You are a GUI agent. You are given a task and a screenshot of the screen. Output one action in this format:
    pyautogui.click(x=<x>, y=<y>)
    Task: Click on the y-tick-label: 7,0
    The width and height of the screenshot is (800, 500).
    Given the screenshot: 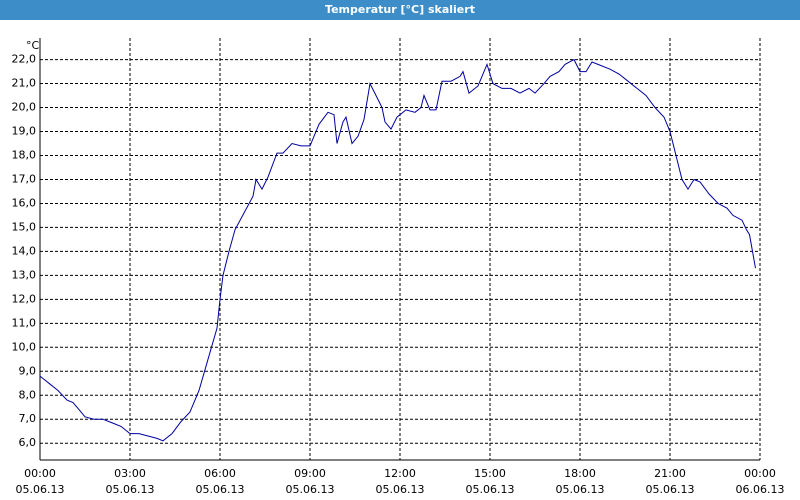 What is the action you would take?
    pyautogui.click(x=28, y=418)
    